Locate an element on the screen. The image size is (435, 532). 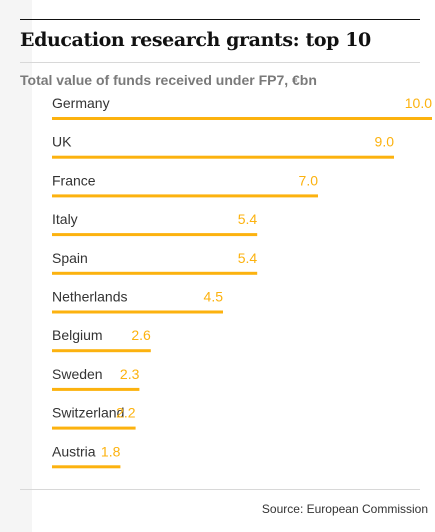
title-top-rule is located at coordinates (220, 19).